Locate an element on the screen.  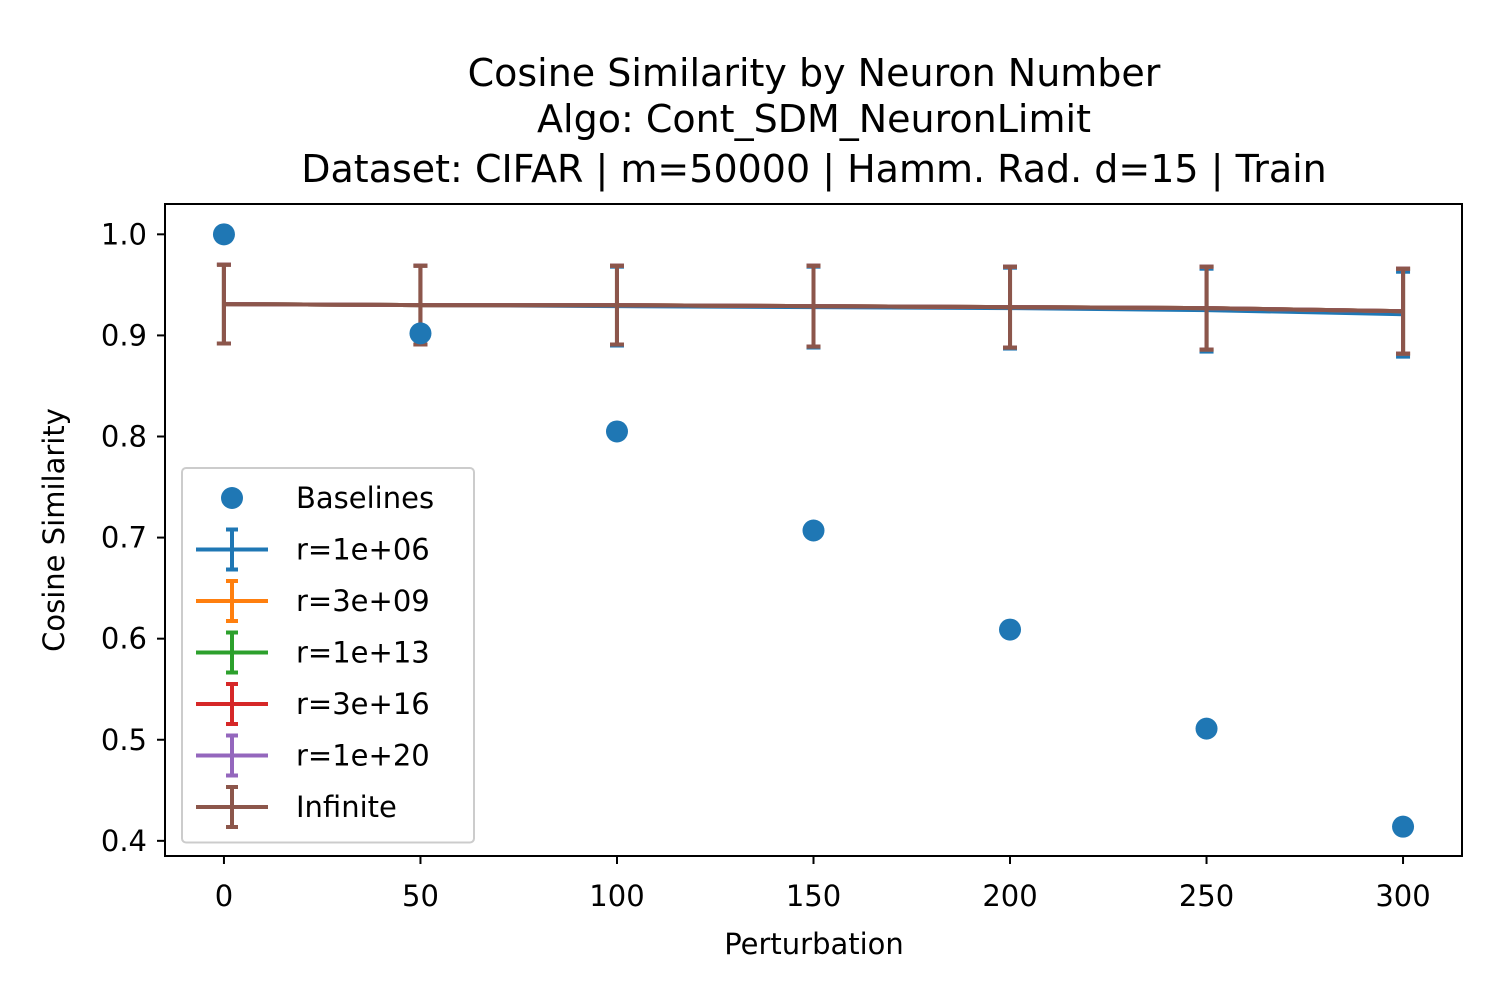
x-tick-label: 0 is located at coordinates (224, 896).